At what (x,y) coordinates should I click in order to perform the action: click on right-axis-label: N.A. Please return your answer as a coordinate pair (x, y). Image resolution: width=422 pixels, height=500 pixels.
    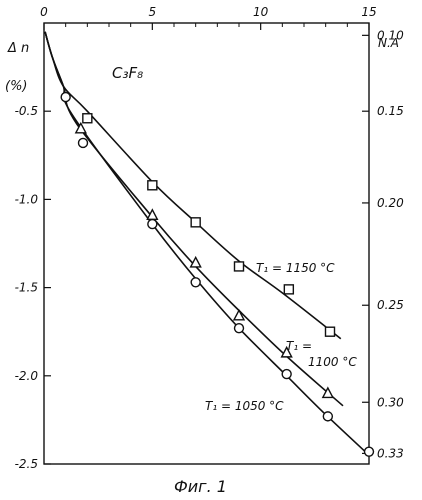
    Looking at the image, I should click on (388, 43).